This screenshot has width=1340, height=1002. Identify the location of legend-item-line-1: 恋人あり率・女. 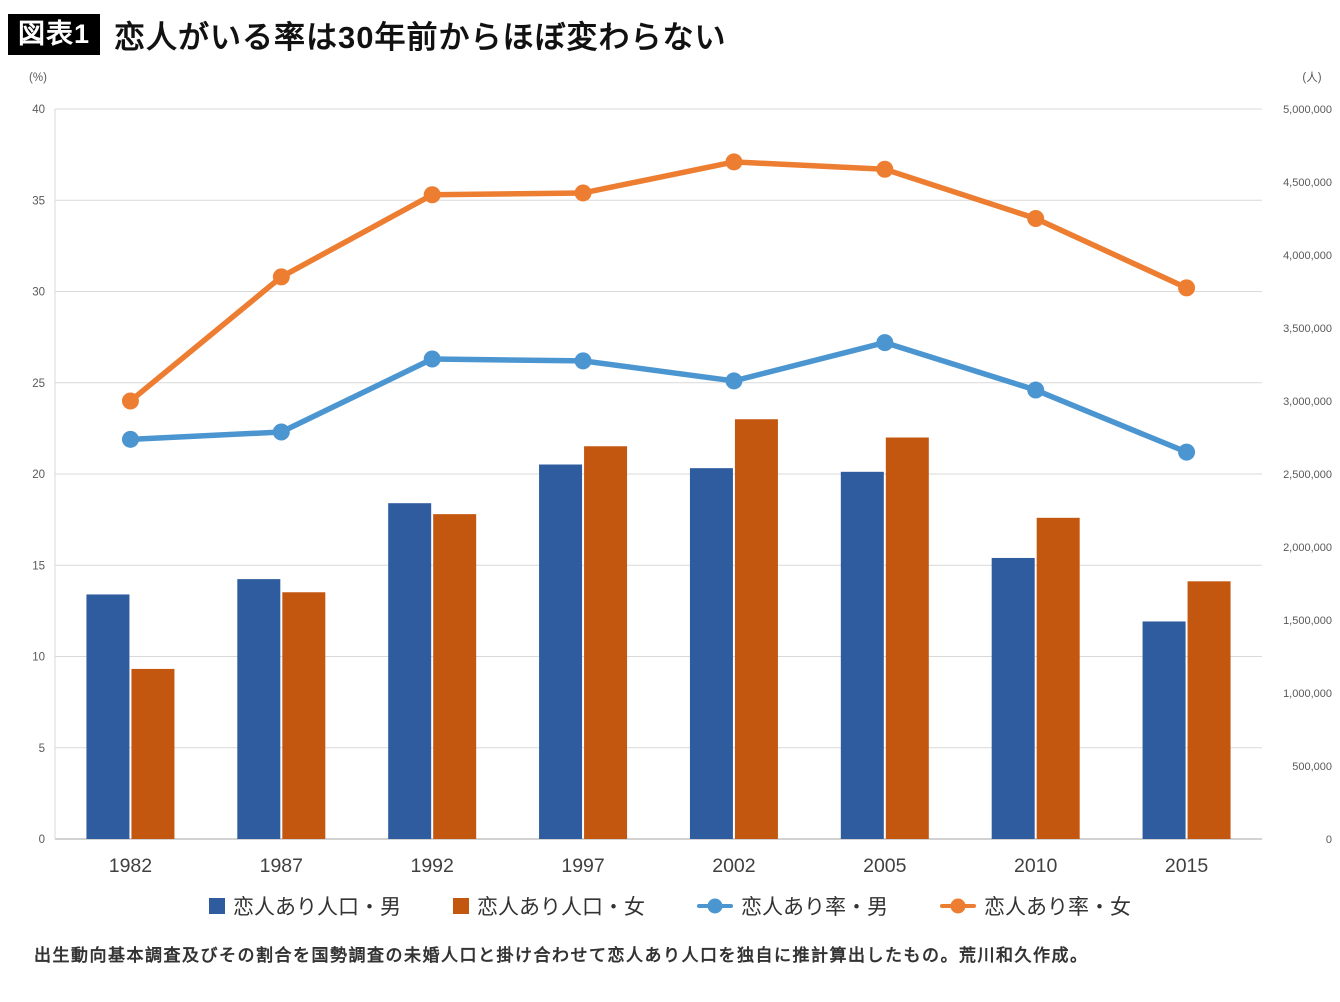
(1035, 906).